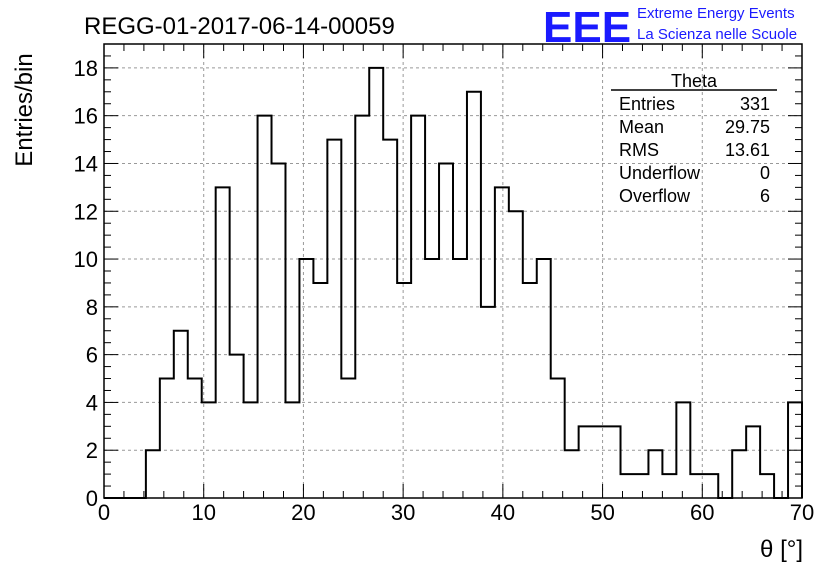 The height and width of the screenshot is (572, 836). I want to click on y-tick-label: 8, so click(92, 307).